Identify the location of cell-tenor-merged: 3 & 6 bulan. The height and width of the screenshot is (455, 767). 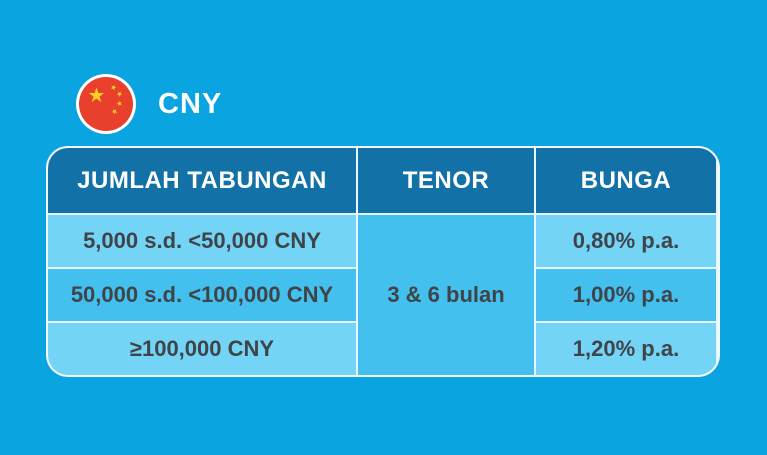
(446, 295).